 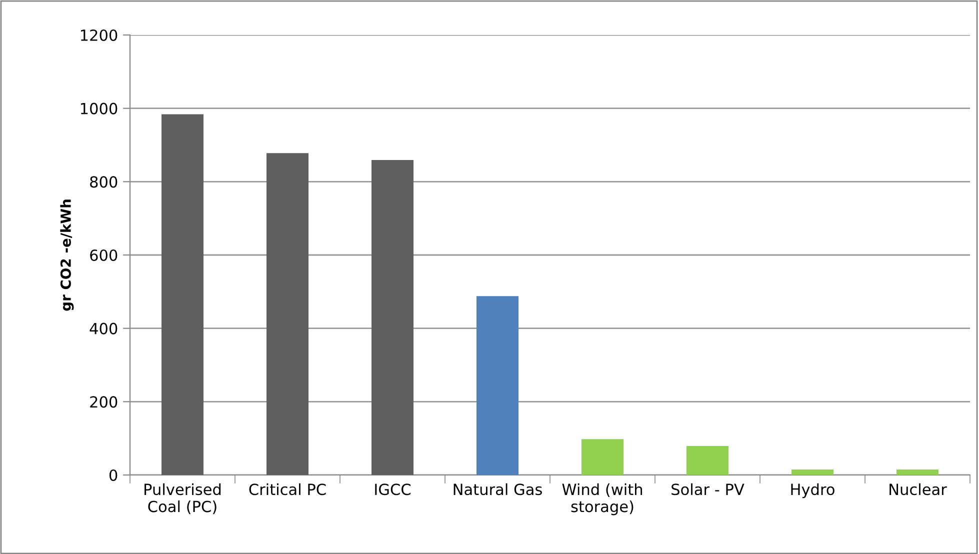 I want to click on x-tick-label: Wind (with storage), so click(x=602, y=499).